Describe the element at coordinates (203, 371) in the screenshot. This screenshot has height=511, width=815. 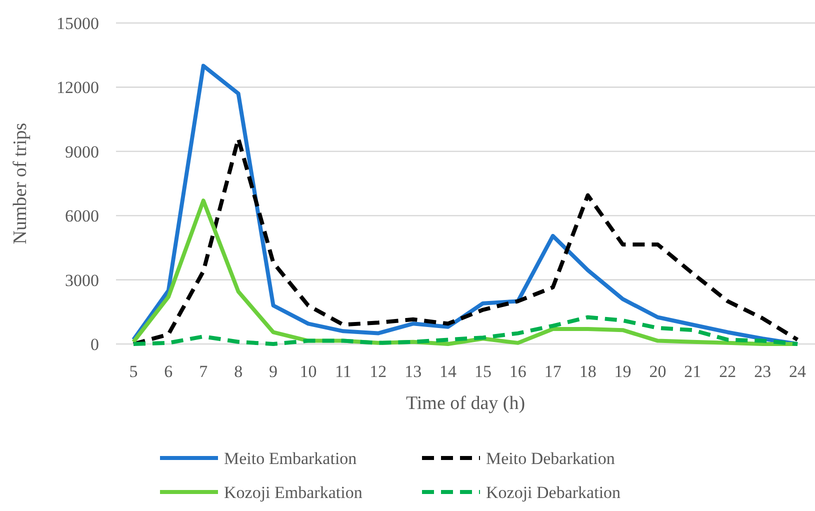
I see `x-tick-label: 7` at that location.